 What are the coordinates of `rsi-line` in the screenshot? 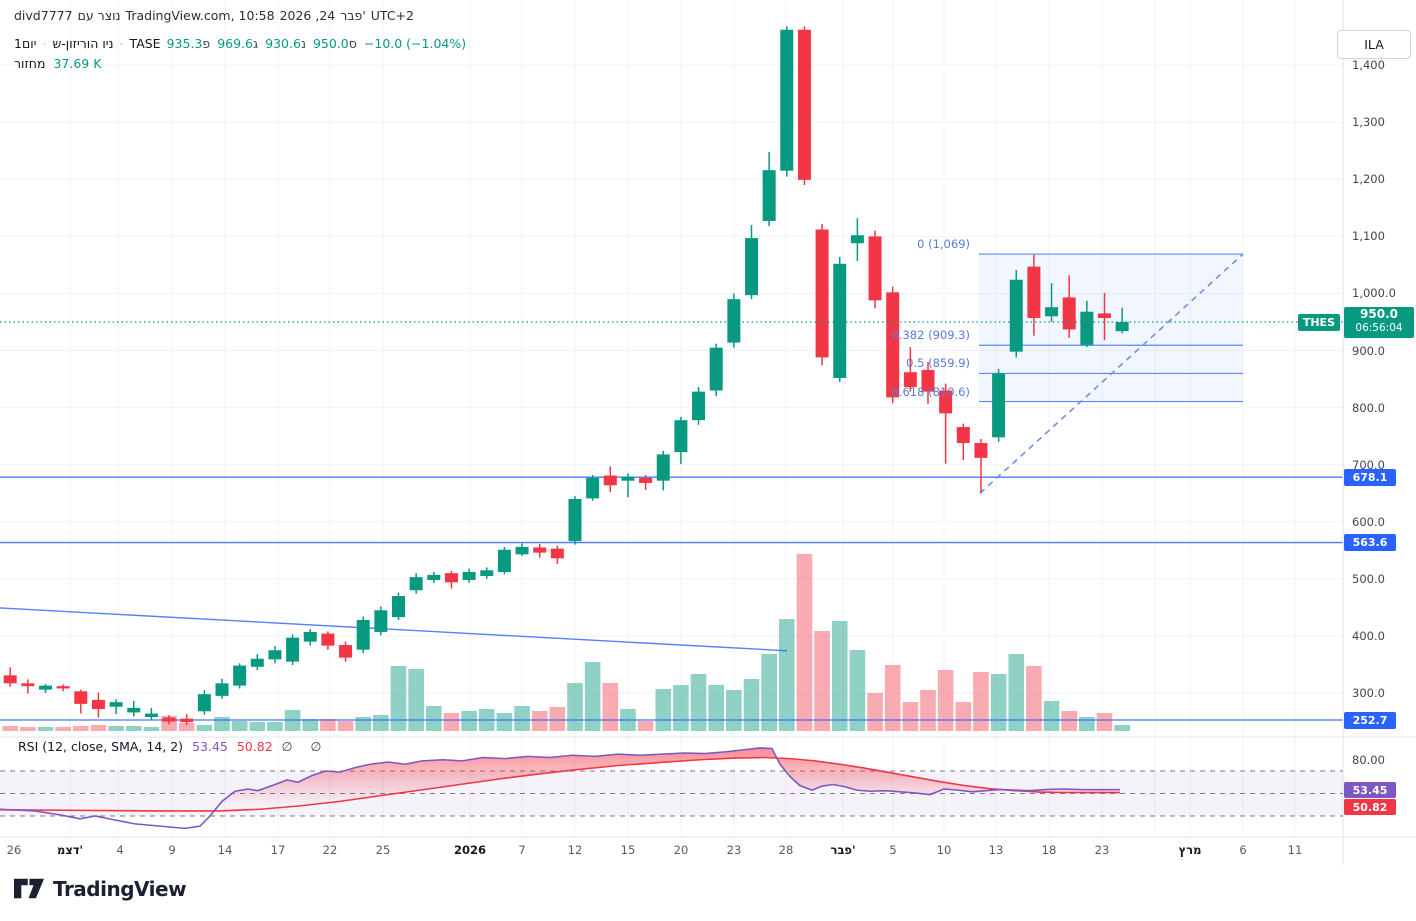 It's located at (560, 788).